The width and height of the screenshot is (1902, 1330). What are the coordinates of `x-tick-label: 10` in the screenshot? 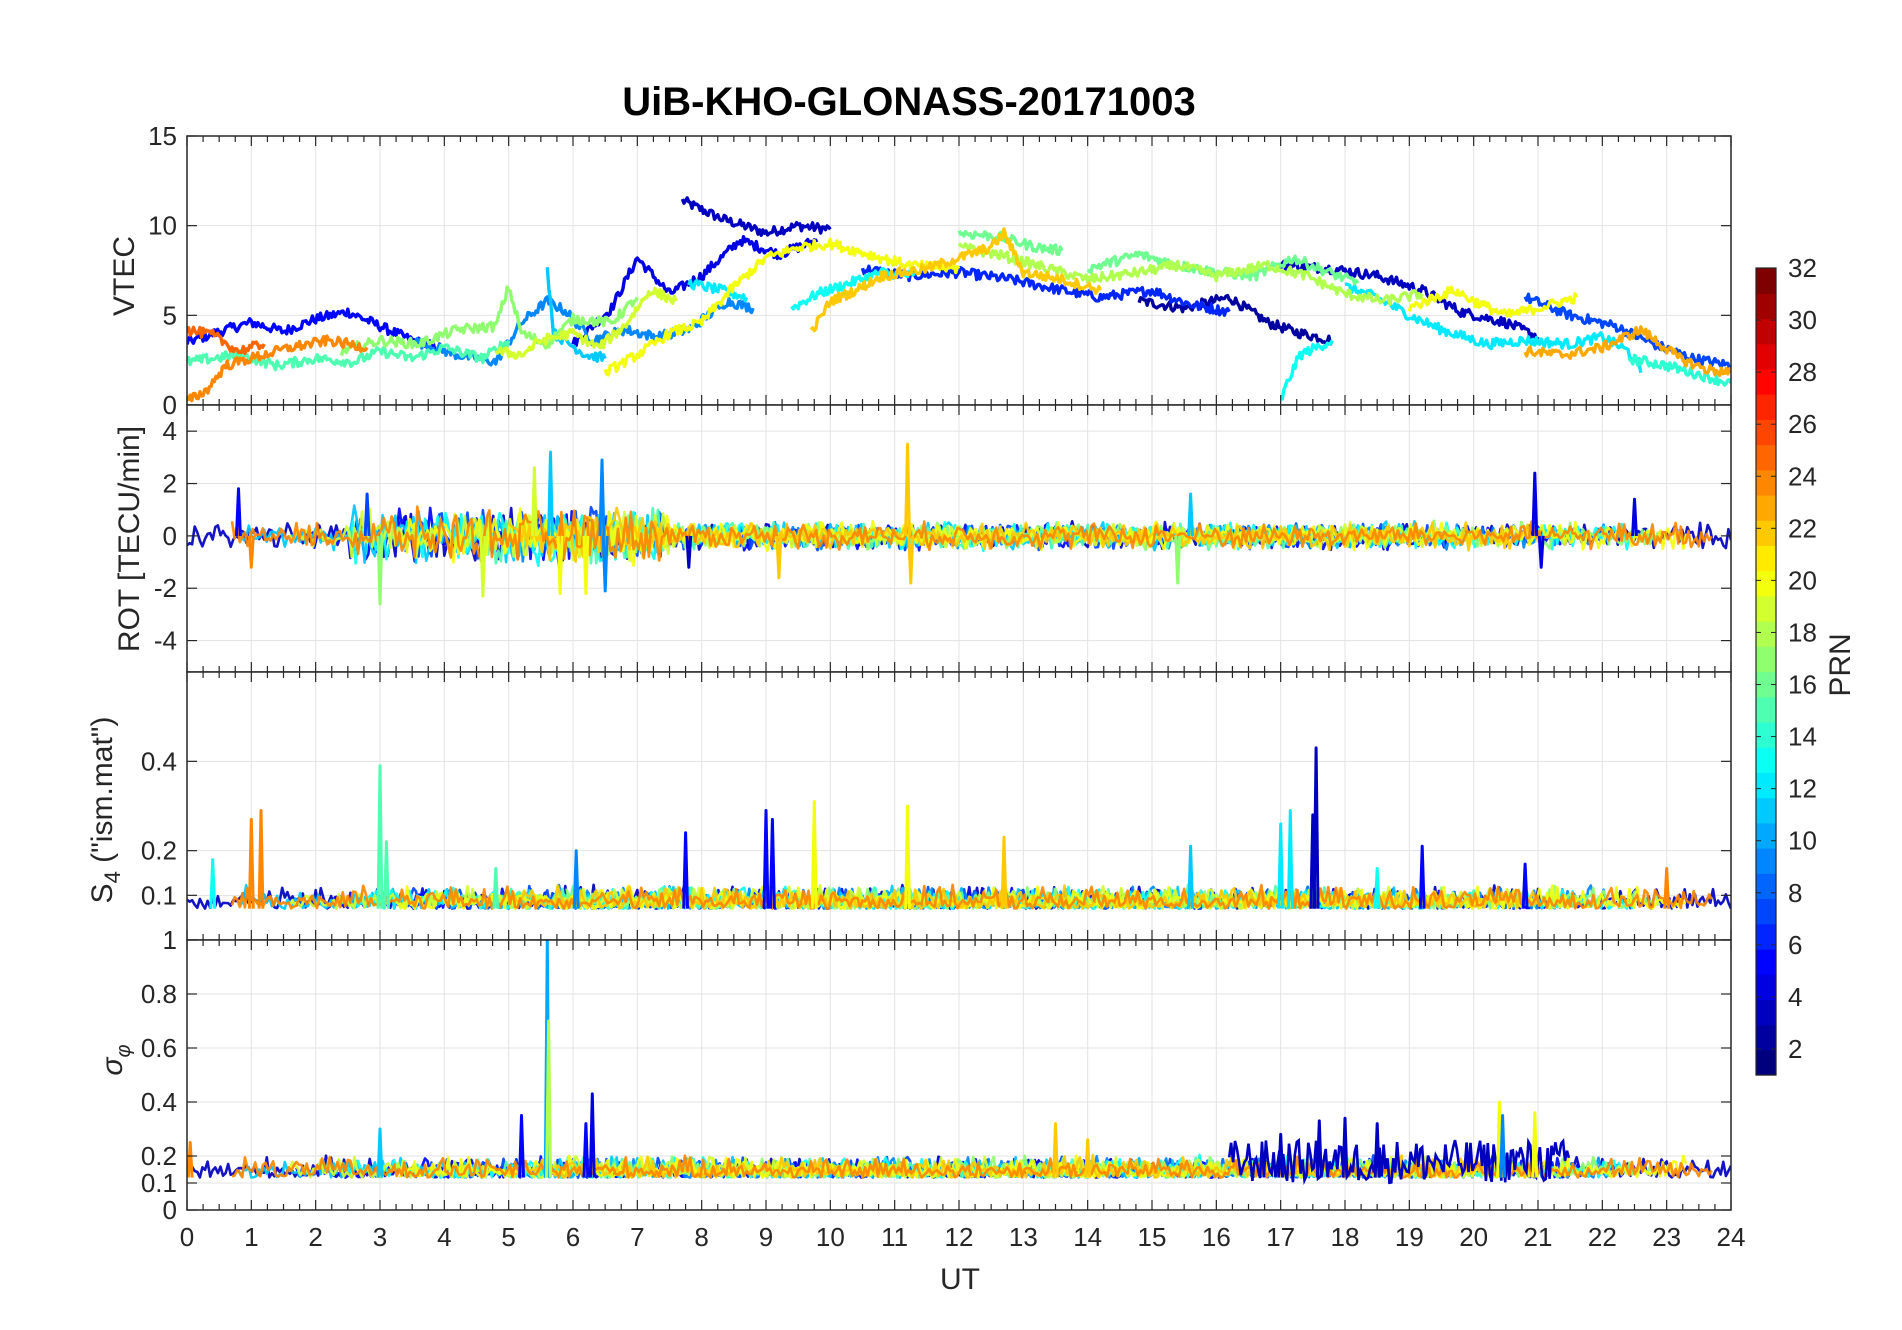 It's located at (830, 1237).